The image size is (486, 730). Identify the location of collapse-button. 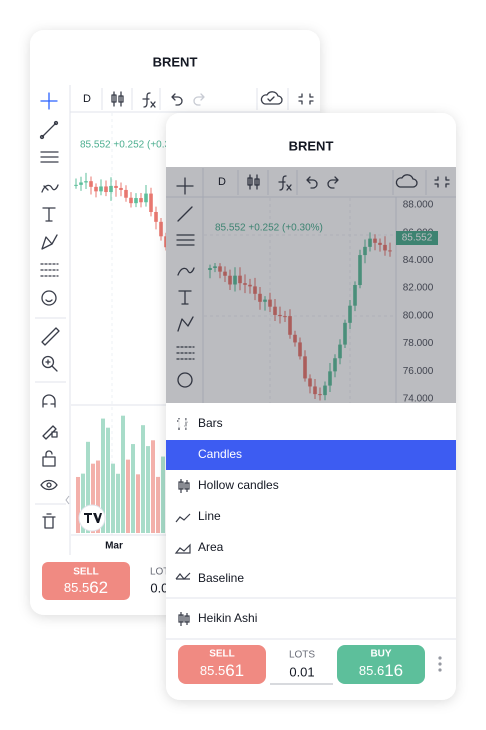
(306, 99).